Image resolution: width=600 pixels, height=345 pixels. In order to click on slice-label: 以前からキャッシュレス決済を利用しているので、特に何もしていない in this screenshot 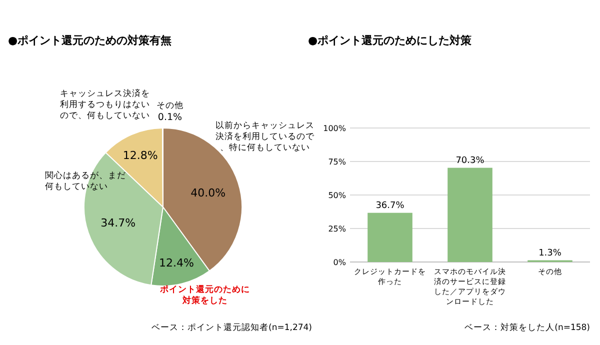, I will do `click(266, 136)`.